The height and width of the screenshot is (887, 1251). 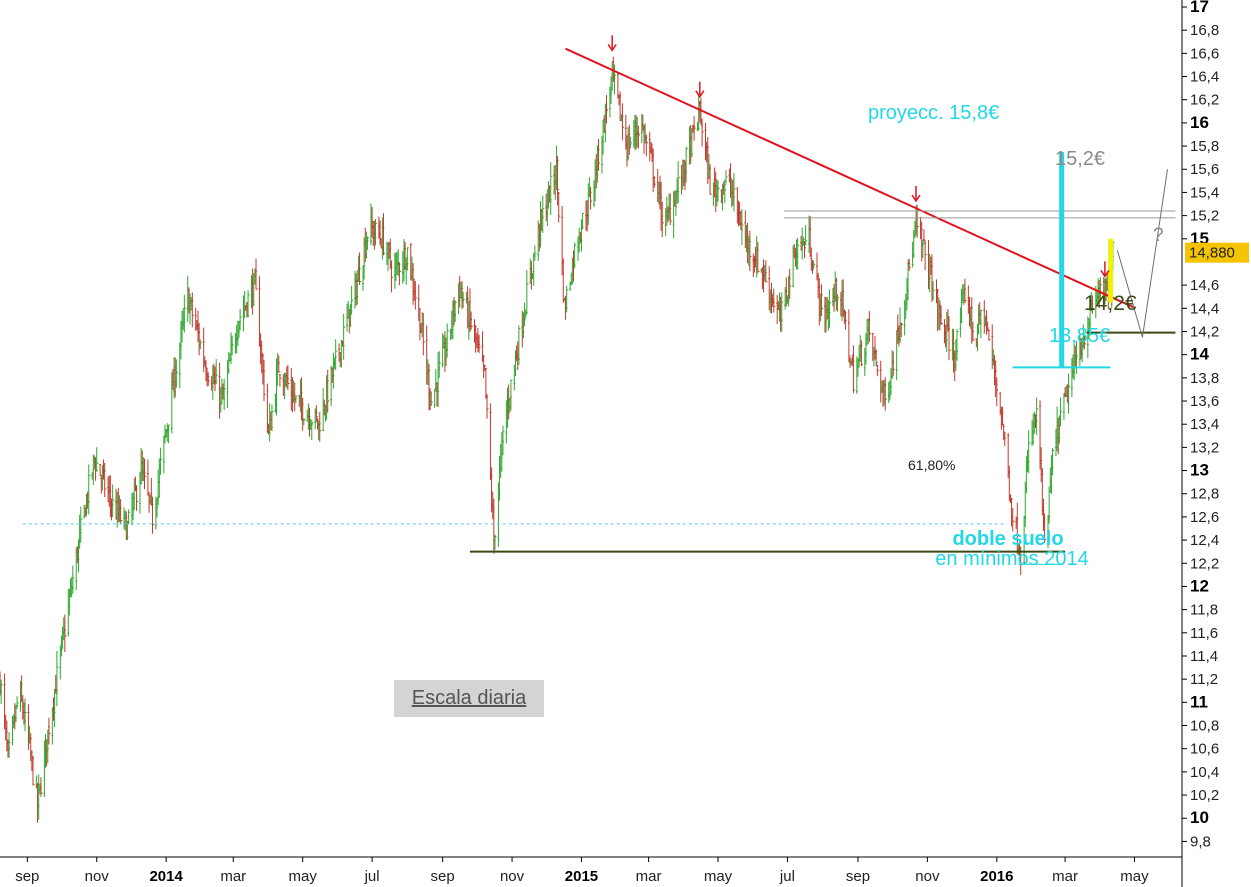 I want to click on y-tick-label: 11,4, so click(x=1204, y=656).